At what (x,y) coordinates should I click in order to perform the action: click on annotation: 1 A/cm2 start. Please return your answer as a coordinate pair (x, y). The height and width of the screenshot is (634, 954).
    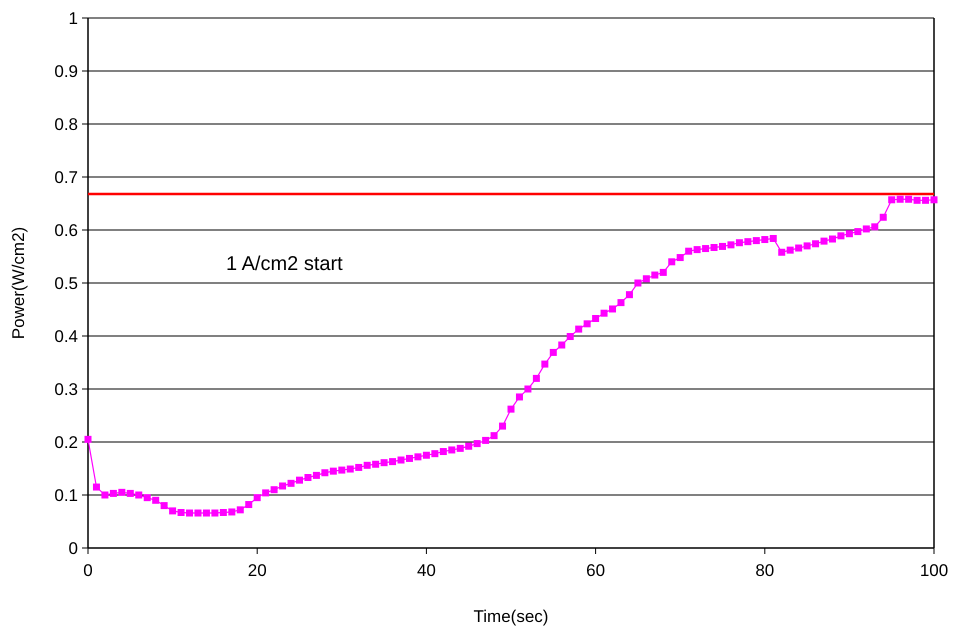
    Looking at the image, I should click on (285, 264).